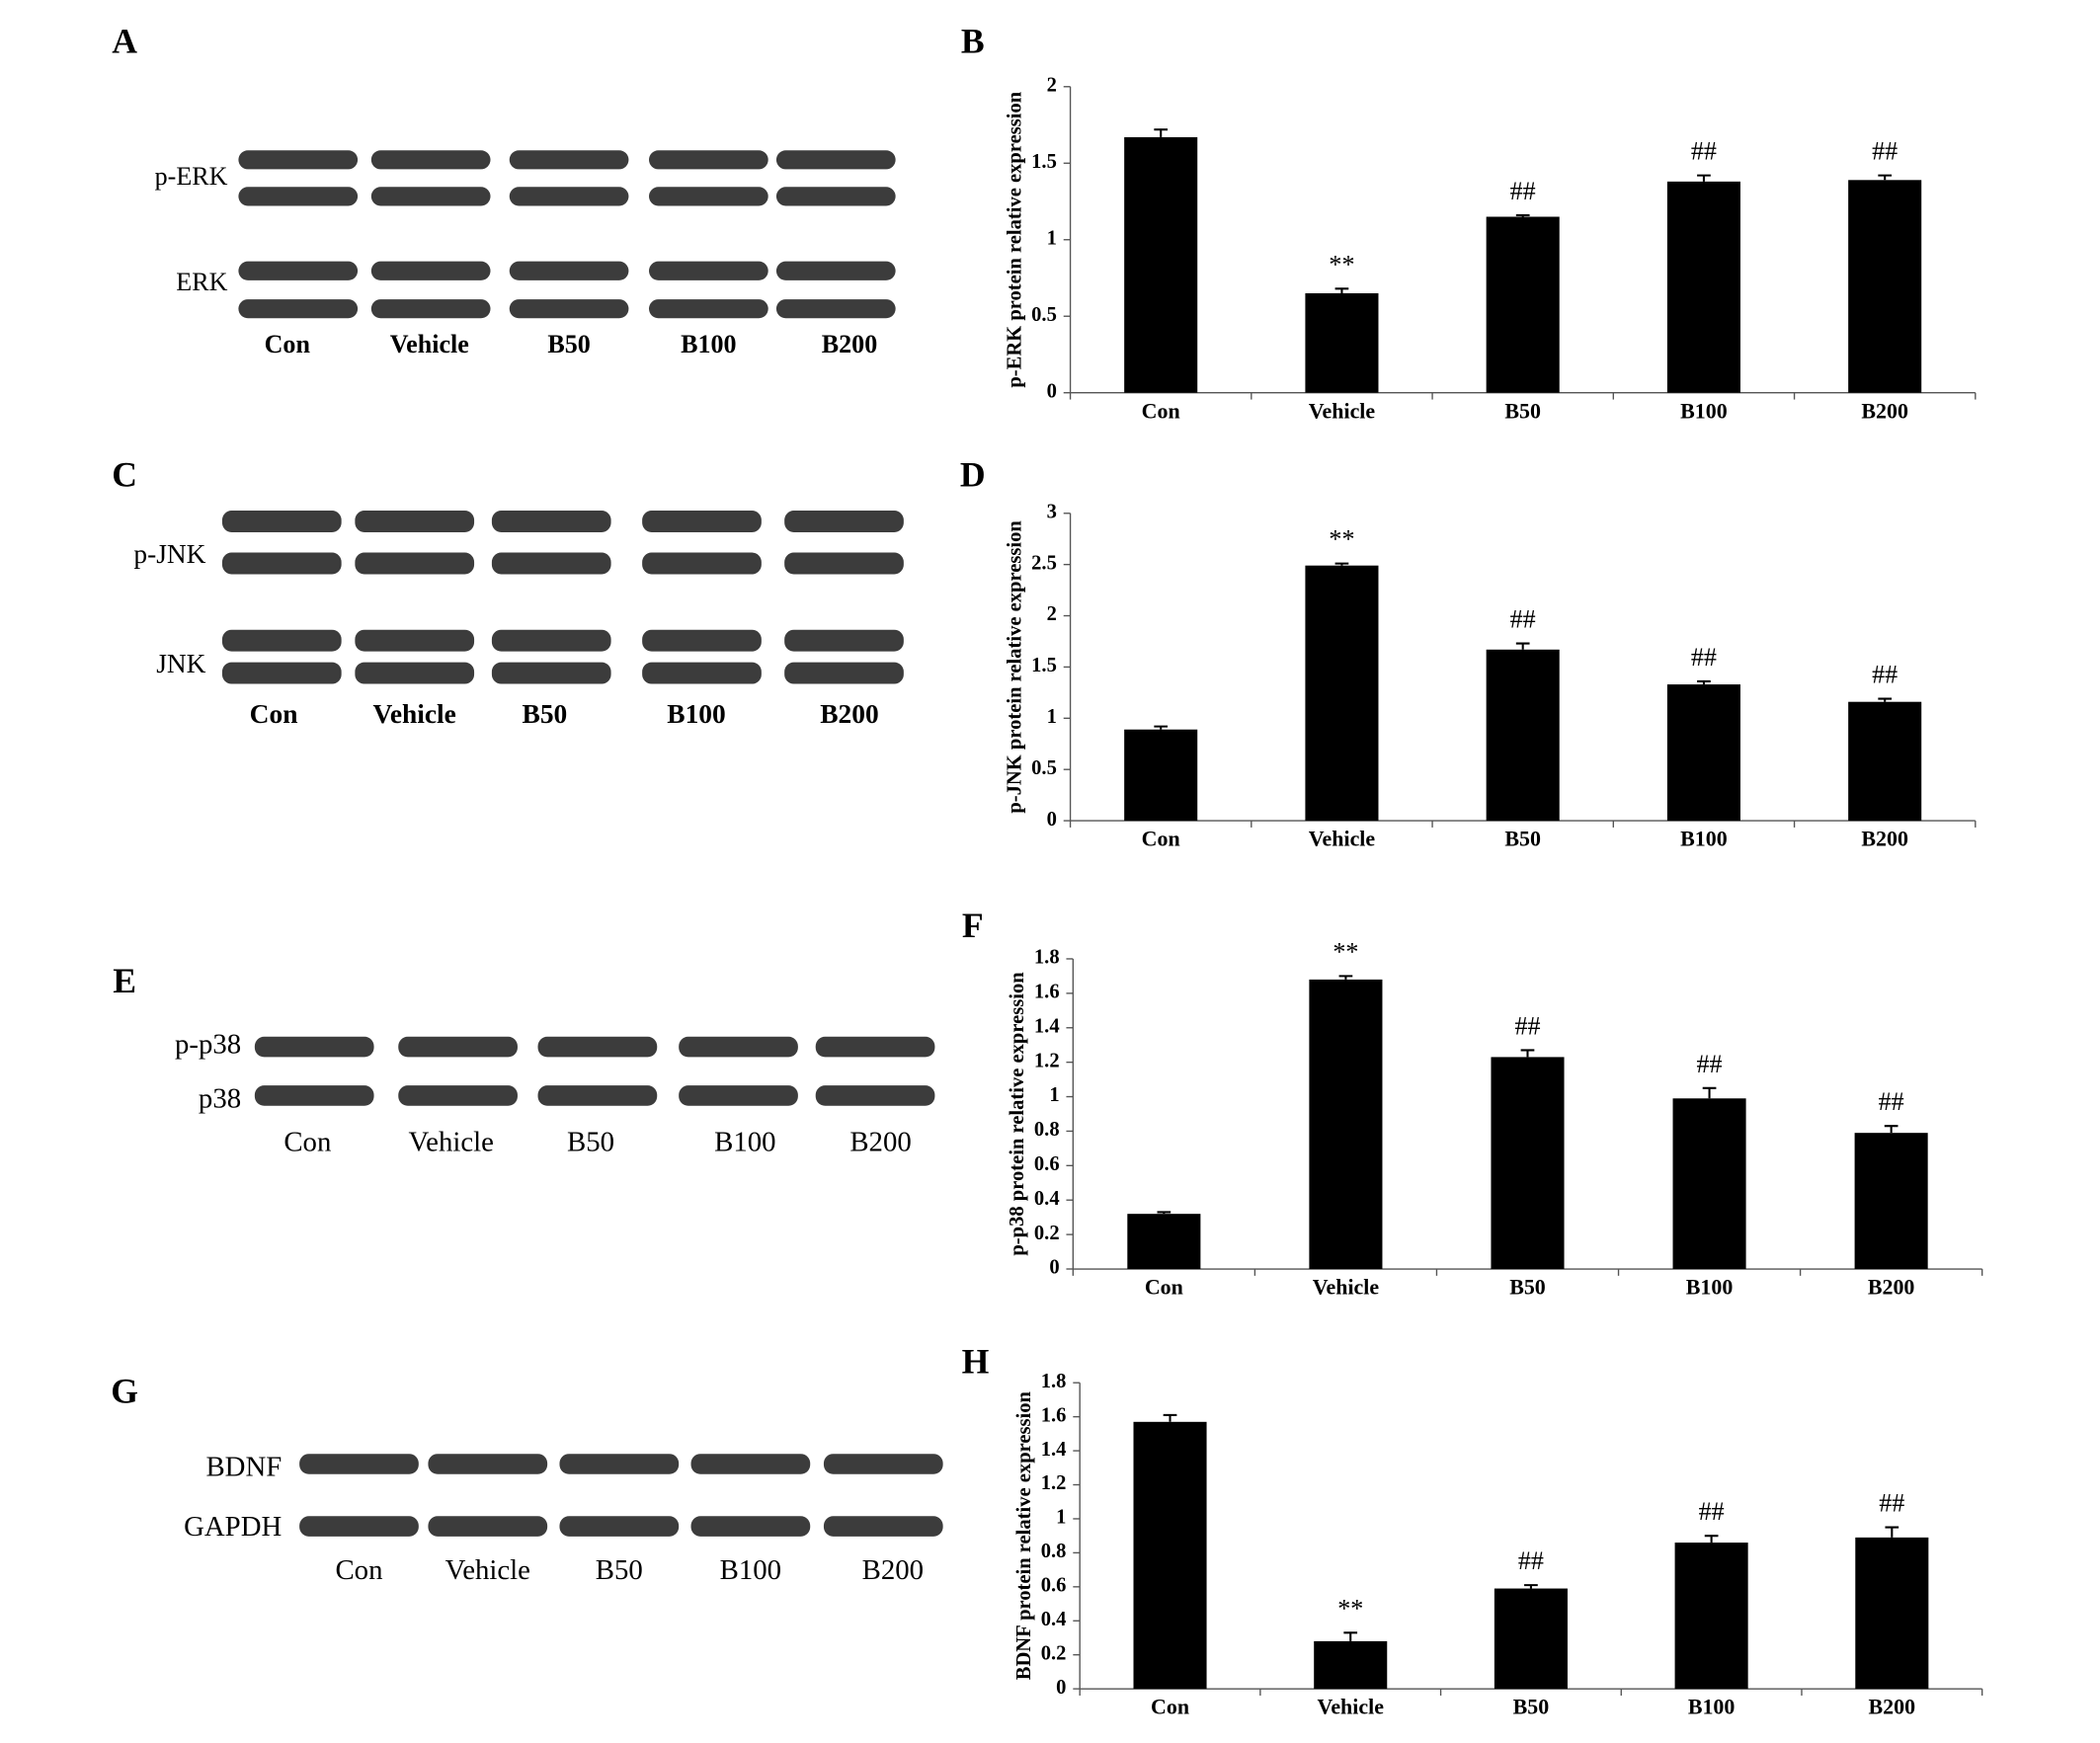 This screenshot has height=1743, width=2100. What do you see at coordinates (1047, 1060) in the screenshot?
I see `y-tick-label: 1.2` at bounding box center [1047, 1060].